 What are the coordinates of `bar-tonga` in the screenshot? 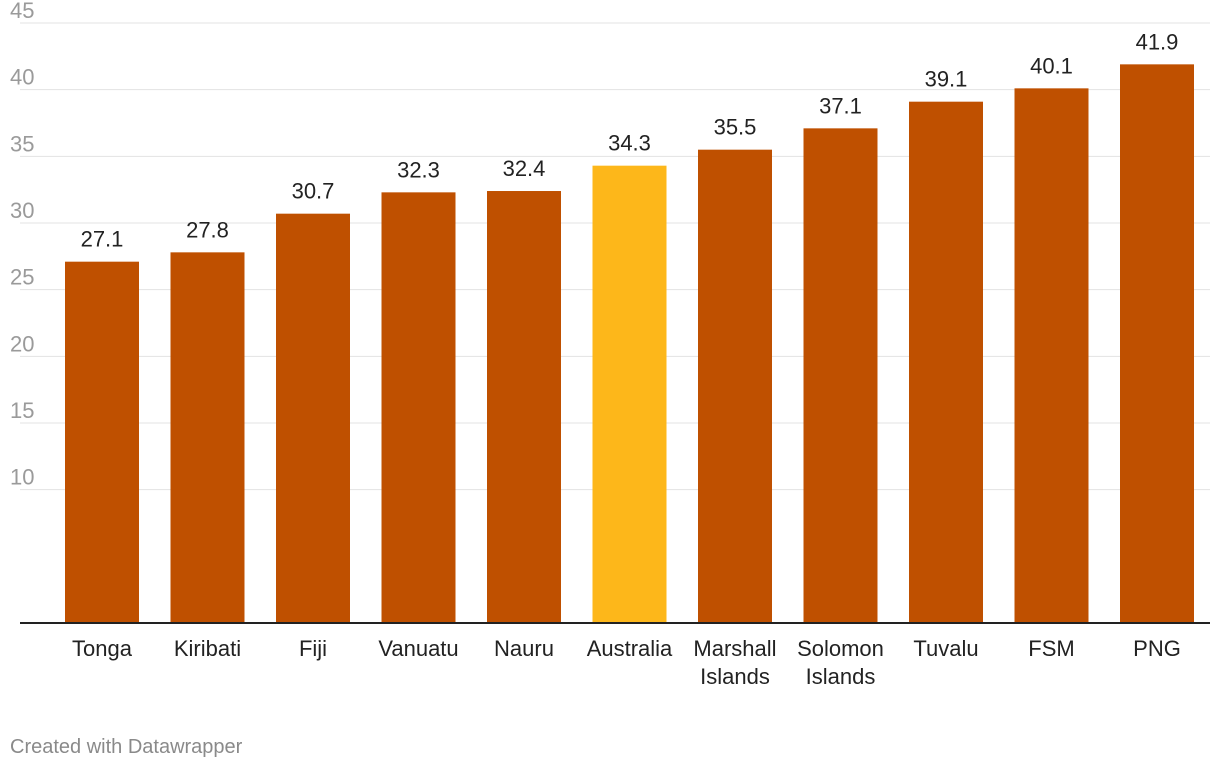 It's located at (102, 442).